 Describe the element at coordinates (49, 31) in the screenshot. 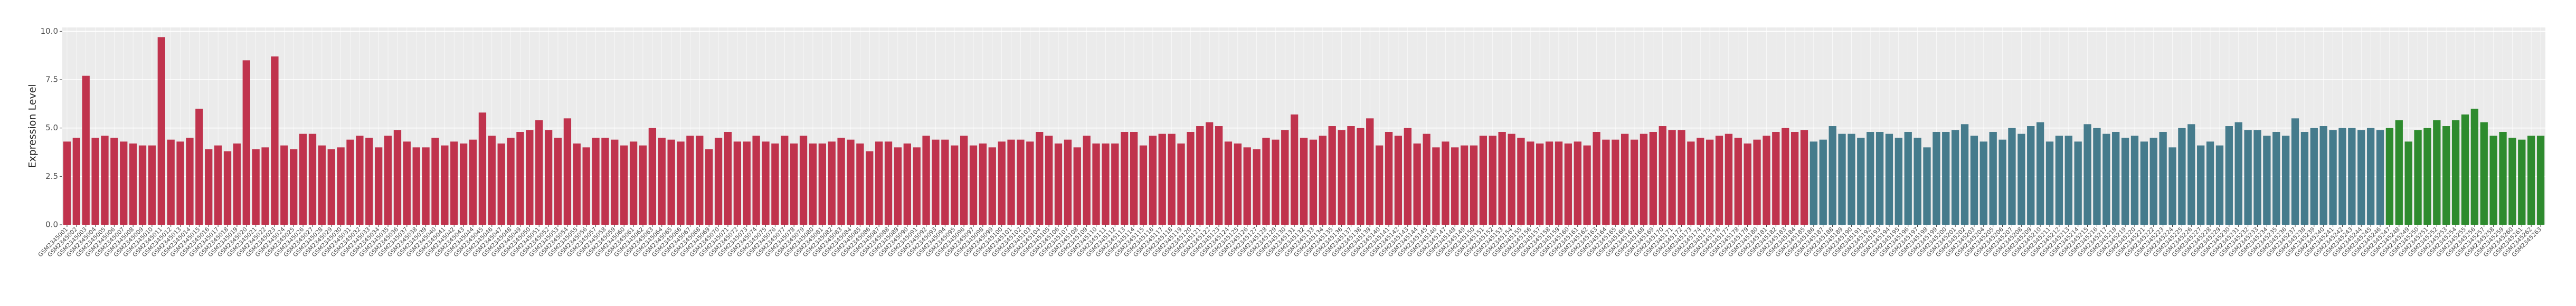

I see `y-tick-label: 10.0` at that location.